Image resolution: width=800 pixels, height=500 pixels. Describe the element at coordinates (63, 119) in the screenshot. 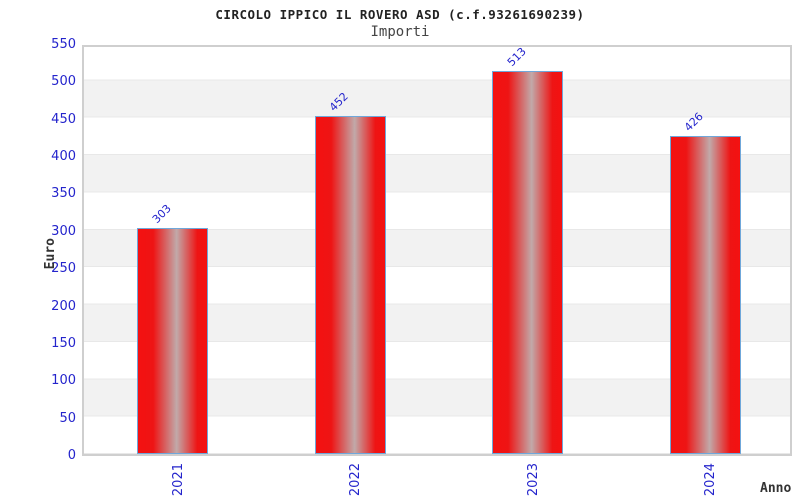

I see `y-tick-label: 450` at that location.